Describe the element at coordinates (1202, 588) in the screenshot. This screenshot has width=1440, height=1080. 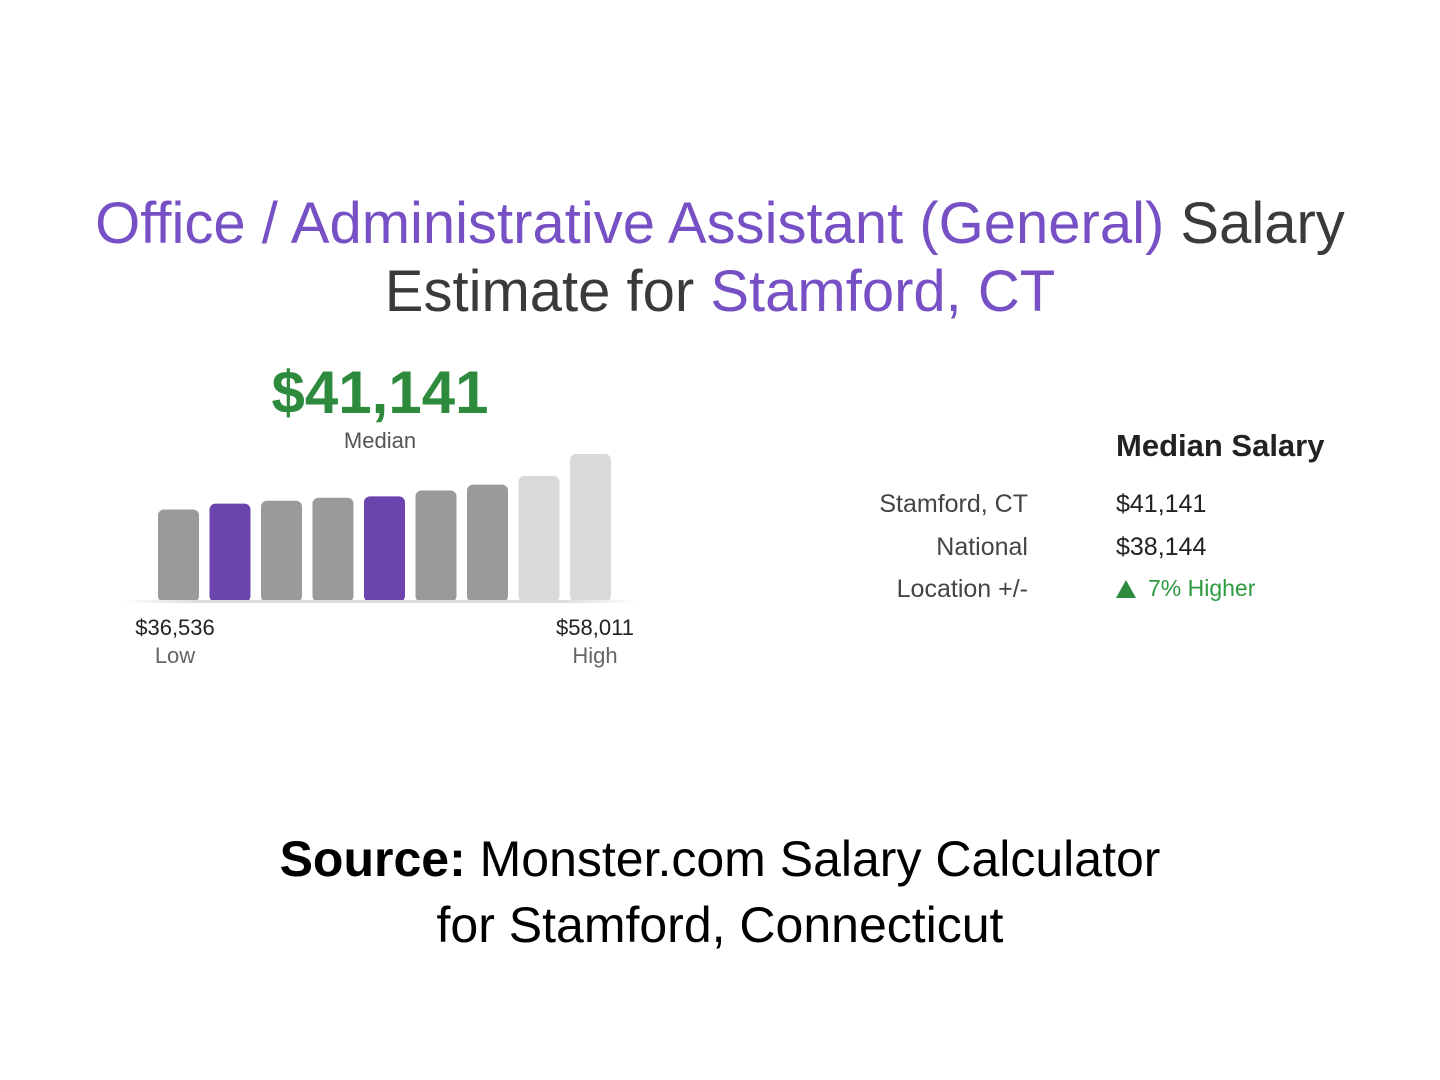
I see `location-diff-text: 7% Higher` at that location.